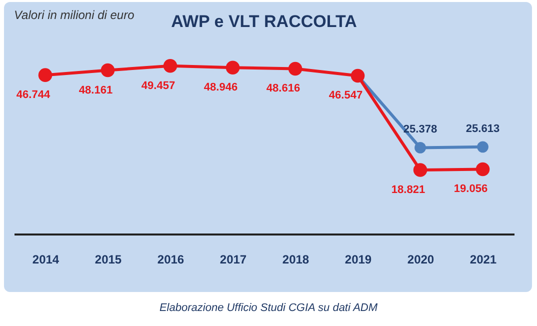 Image resolution: width=537 pixels, height=326 pixels. What do you see at coordinates (46, 259) in the screenshot?
I see `x-tick-label: 2014` at bounding box center [46, 259].